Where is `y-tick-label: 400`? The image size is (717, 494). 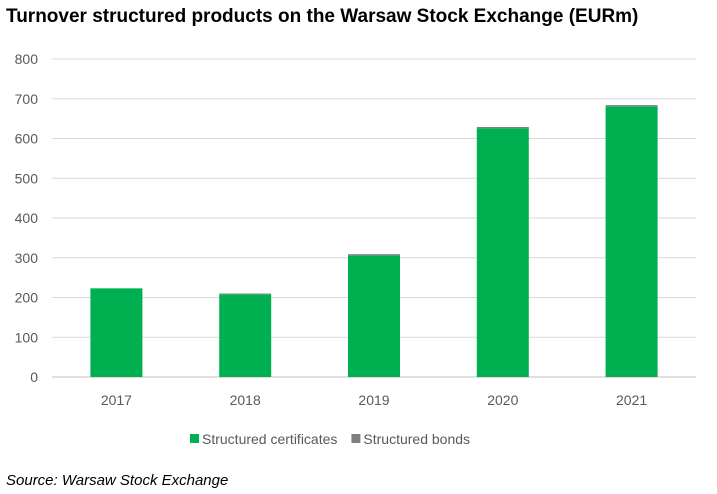
y-tick-label: 400 is located at coordinates (27, 218).